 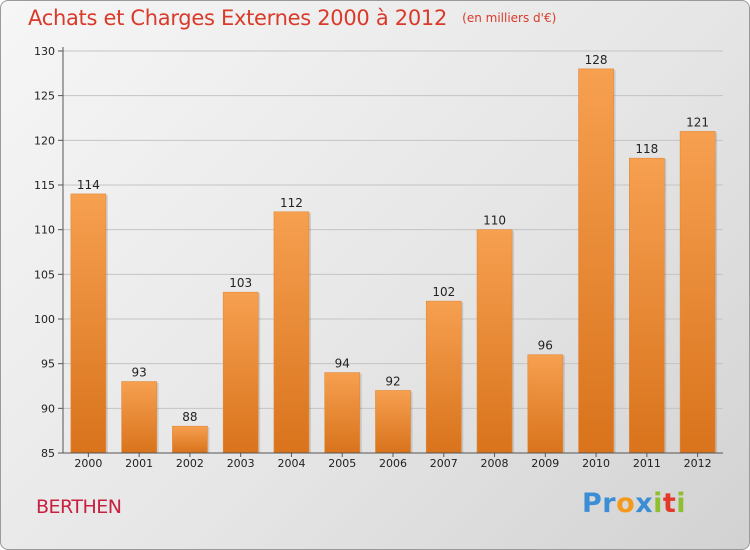 I want to click on value-label: 110, so click(x=494, y=221).